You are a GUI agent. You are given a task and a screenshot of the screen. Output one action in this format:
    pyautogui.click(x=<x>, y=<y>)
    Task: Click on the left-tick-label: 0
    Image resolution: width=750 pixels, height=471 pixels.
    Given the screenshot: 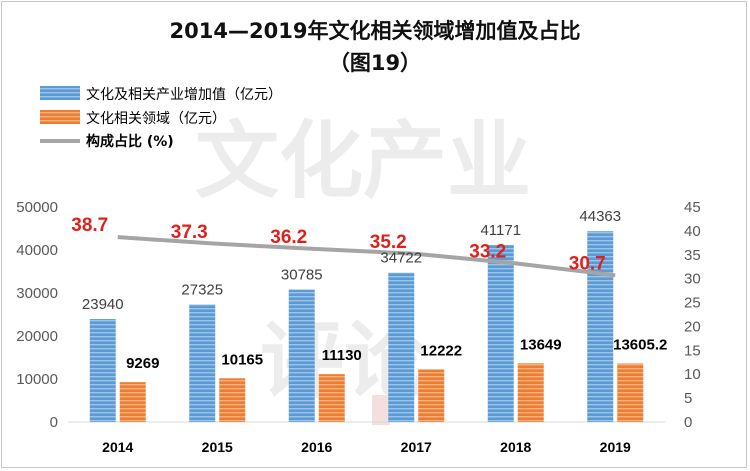 What is the action you would take?
    pyautogui.click(x=54, y=422)
    